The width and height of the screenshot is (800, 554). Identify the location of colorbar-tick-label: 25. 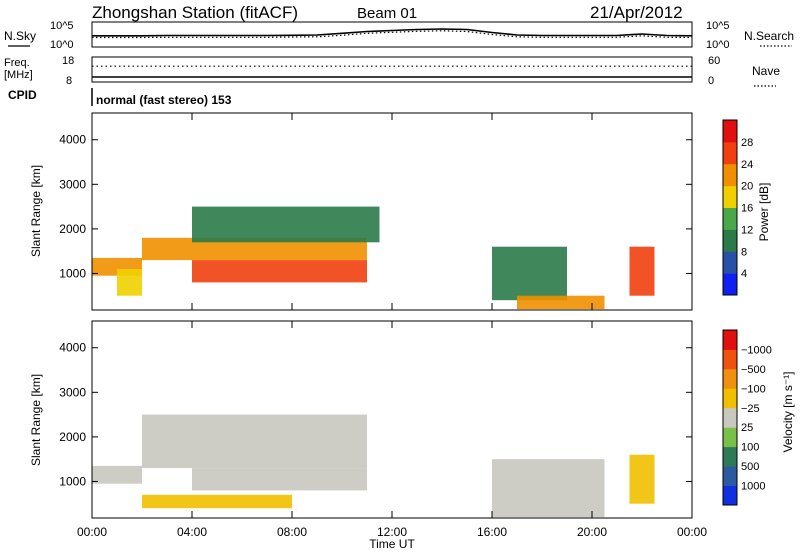
(747, 428).